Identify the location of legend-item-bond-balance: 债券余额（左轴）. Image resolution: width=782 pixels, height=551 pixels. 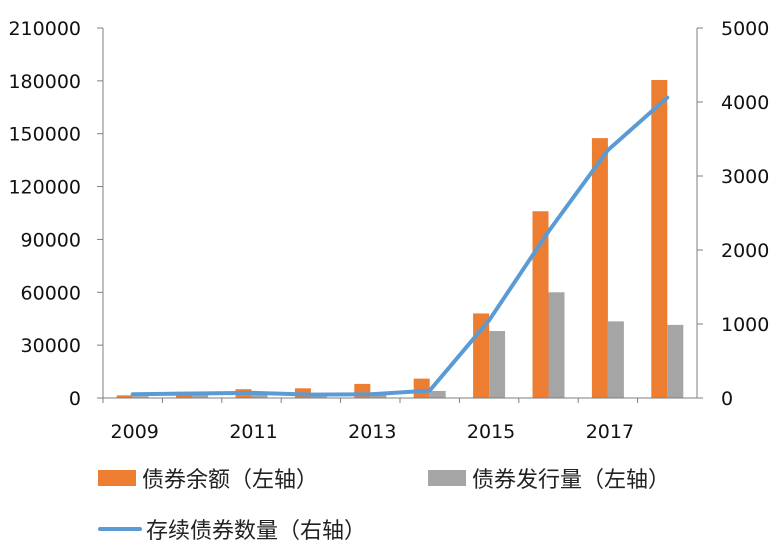
(208, 478).